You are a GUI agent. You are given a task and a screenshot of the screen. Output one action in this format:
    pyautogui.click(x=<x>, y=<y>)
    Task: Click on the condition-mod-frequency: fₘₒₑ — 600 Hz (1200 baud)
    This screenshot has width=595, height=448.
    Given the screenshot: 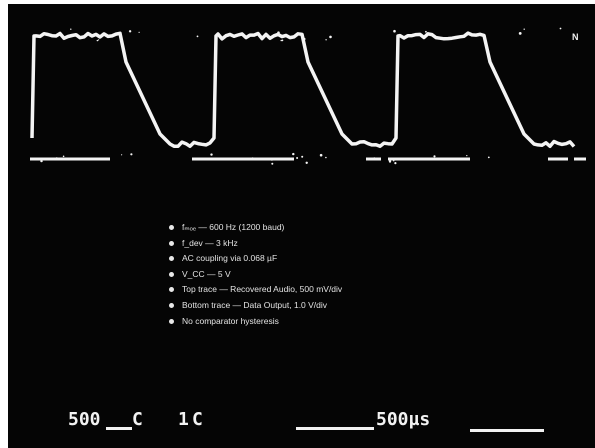 What is the action you would take?
    pyautogui.click(x=255, y=228)
    